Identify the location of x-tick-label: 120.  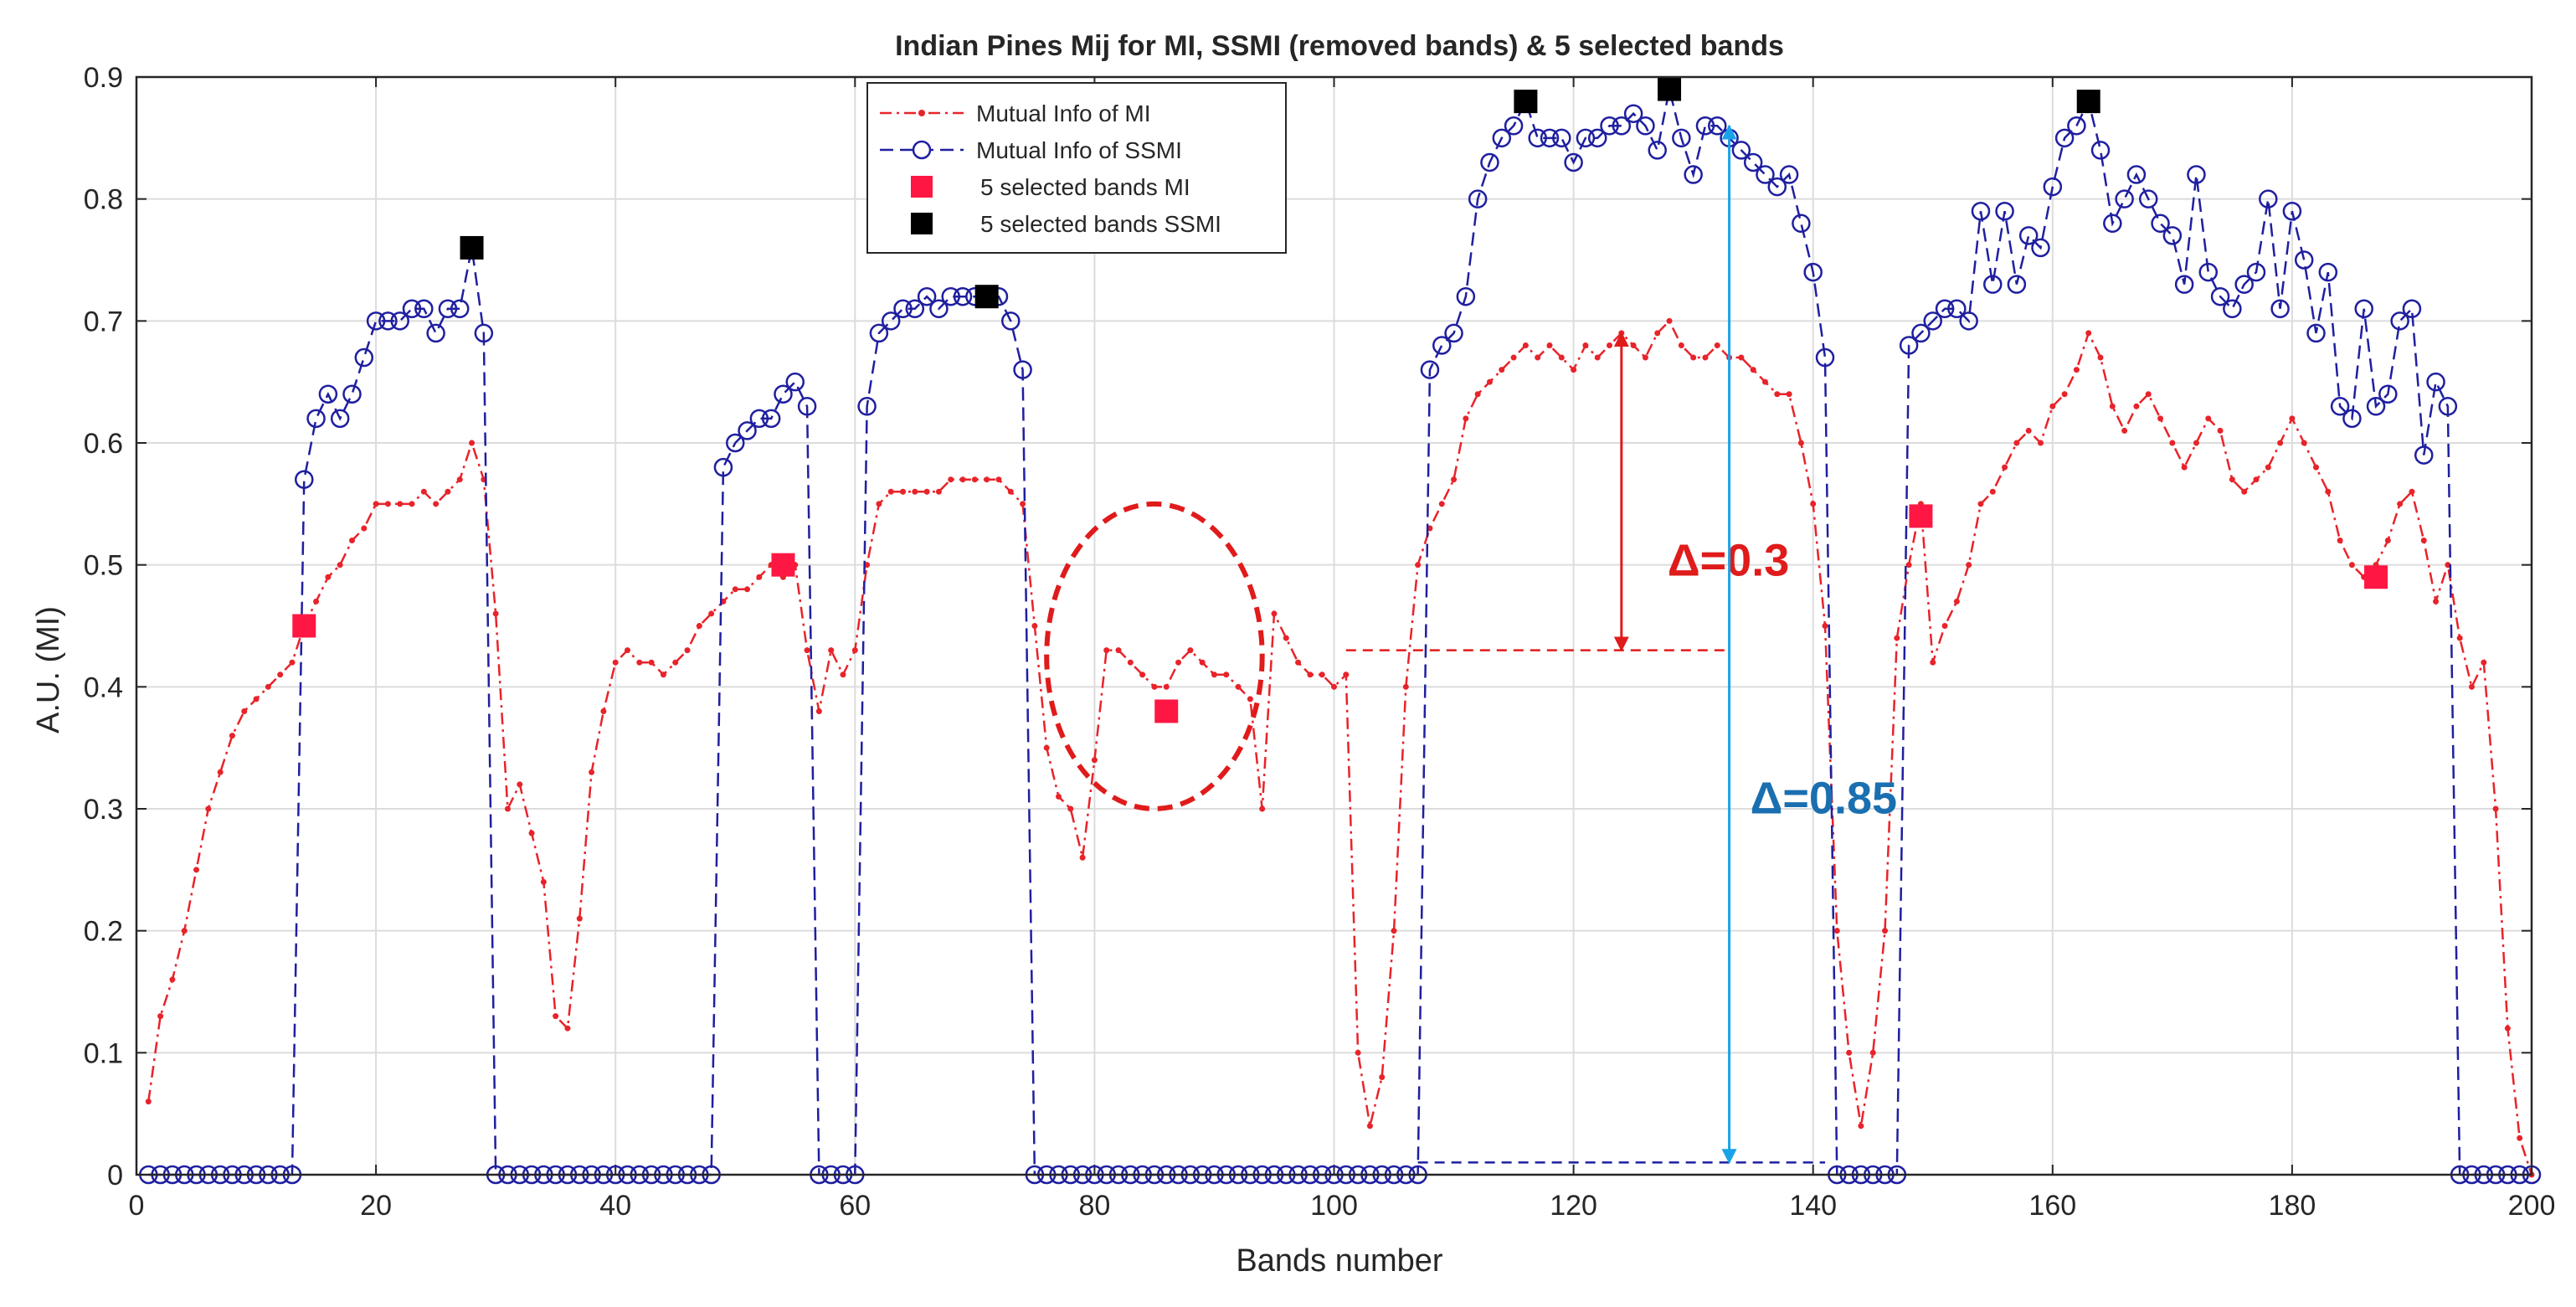
(1574, 1206).